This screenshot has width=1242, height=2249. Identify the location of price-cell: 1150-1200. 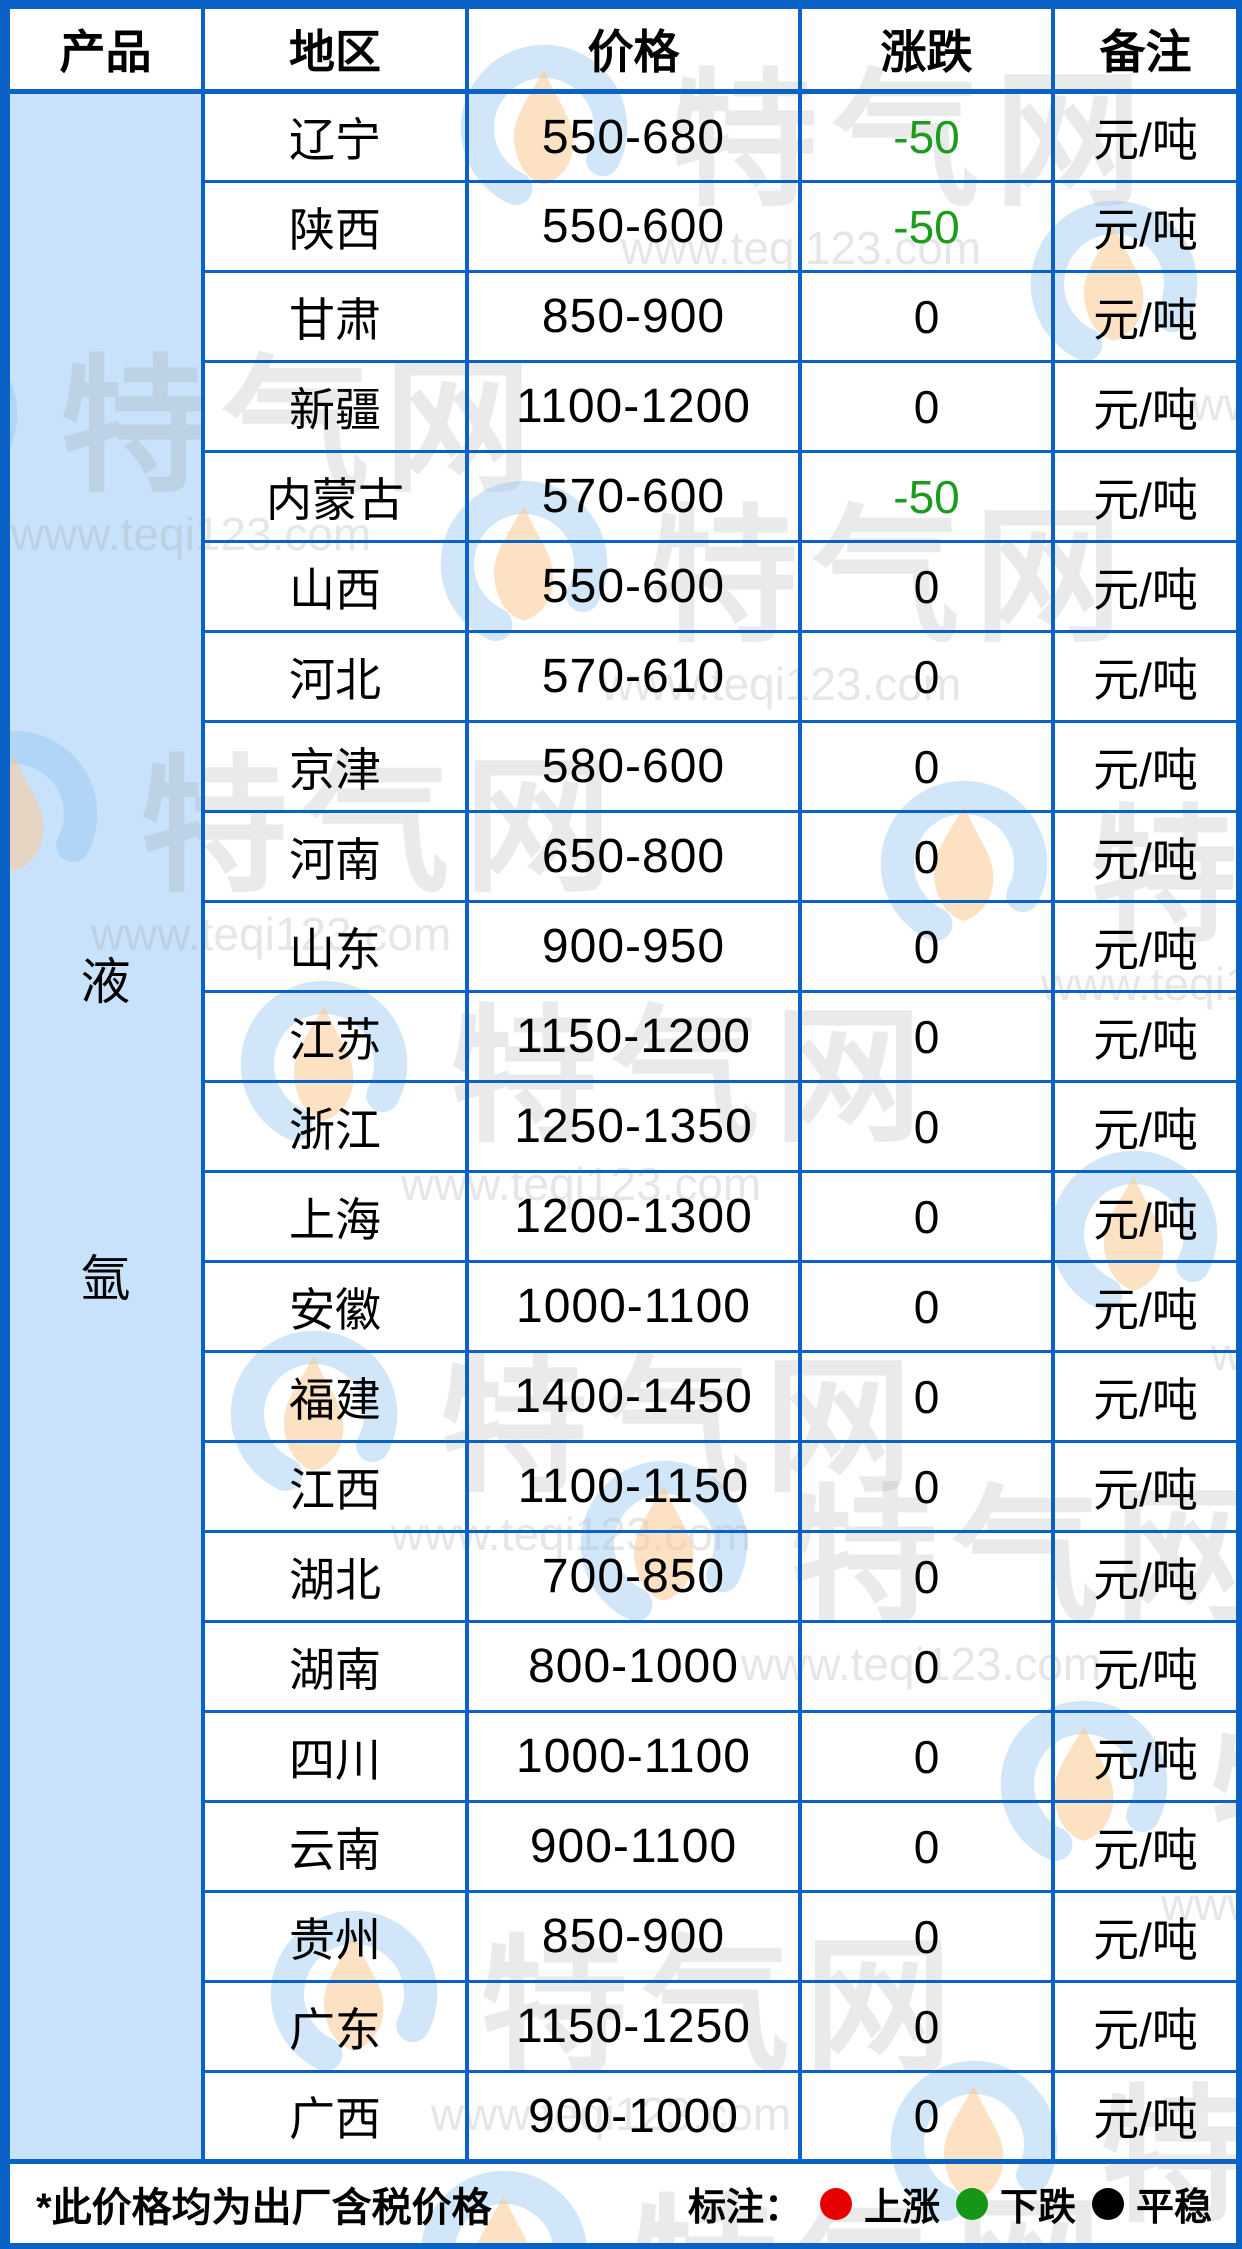
(633, 1036).